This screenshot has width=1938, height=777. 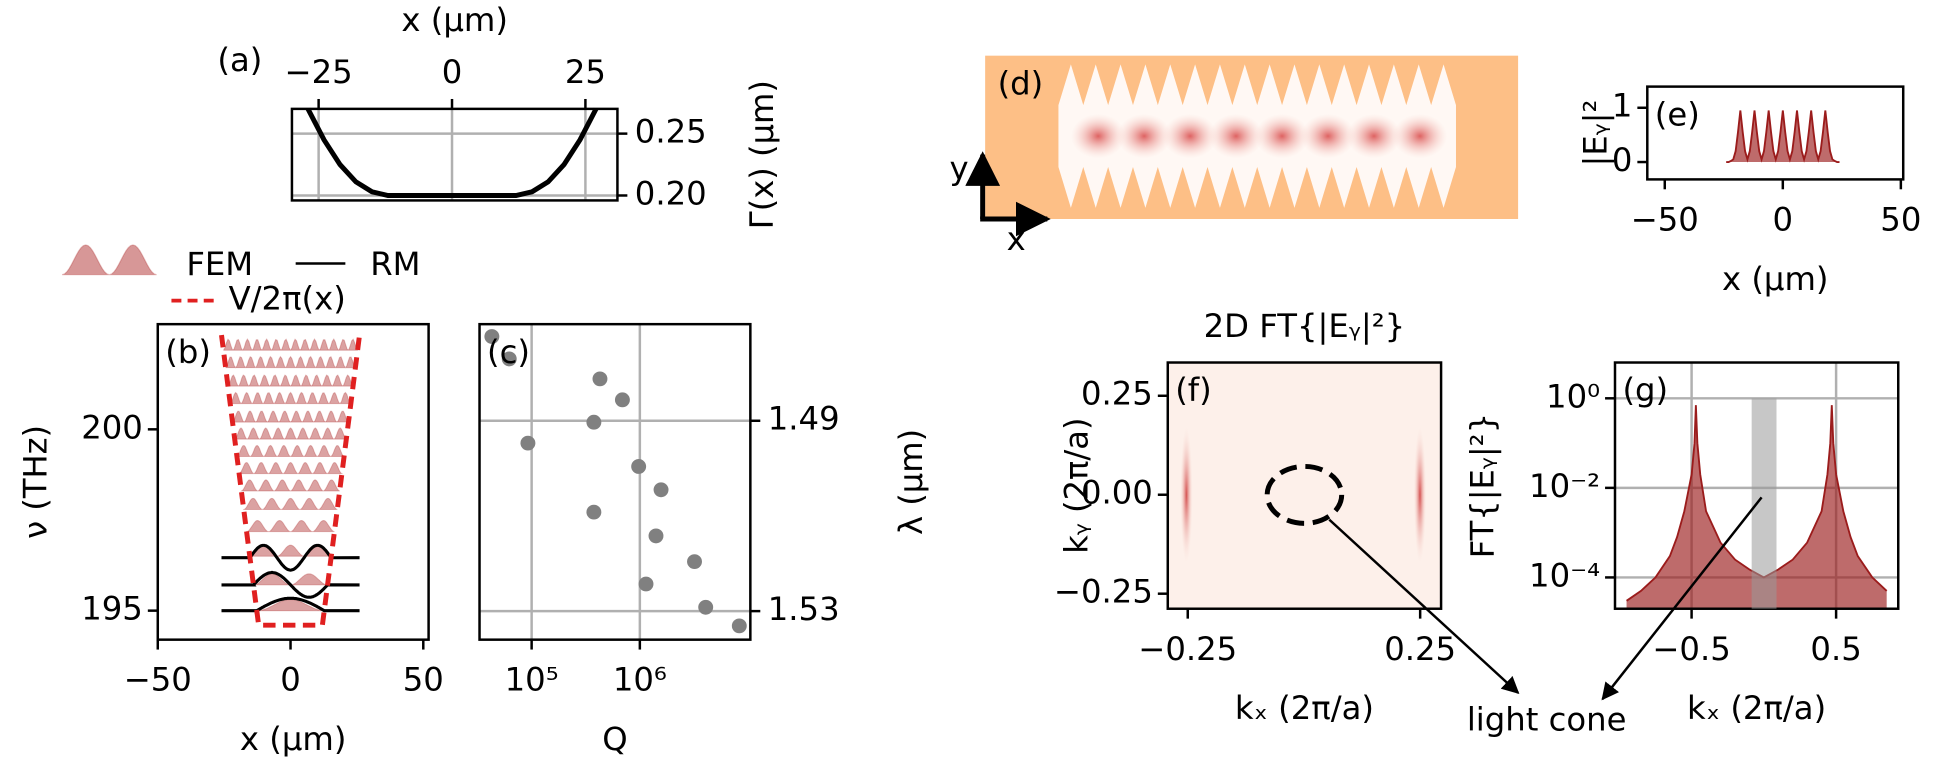 What do you see at coordinates (671, 194) in the screenshot?
I see `y-tick-label: 0.20` at bounding box center [671, 194].